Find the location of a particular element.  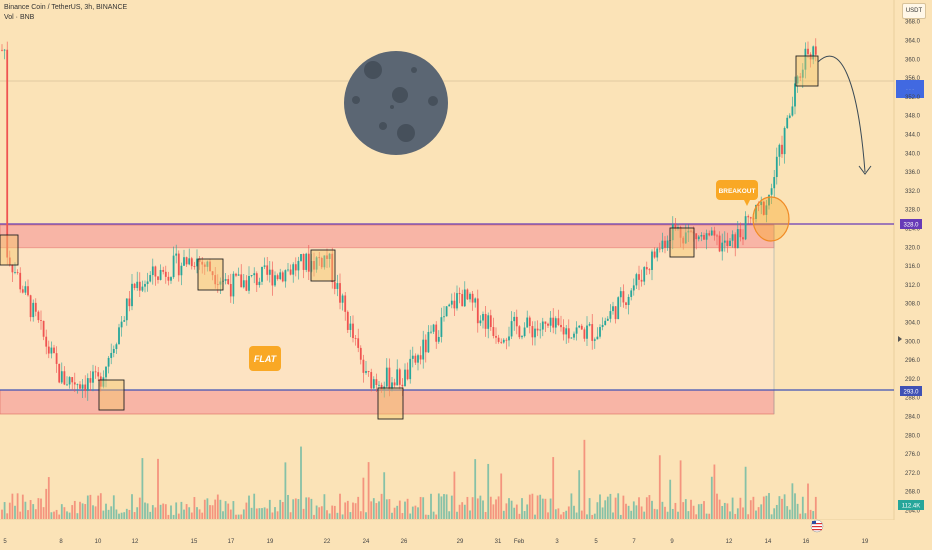

support-badge: 293.0 is located at coordinates (911, 391).